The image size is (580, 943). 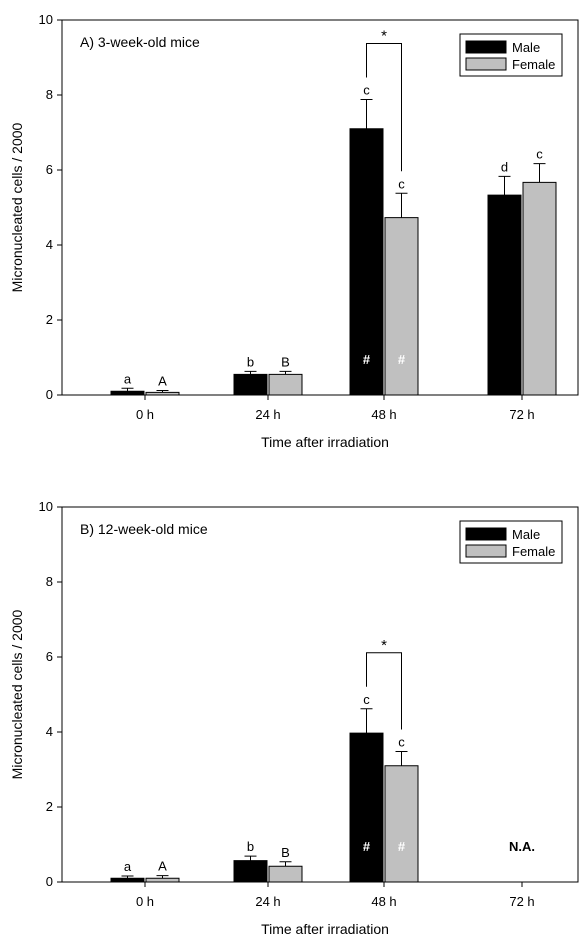 I want to click on panel-title: A) 3-week-old mice, so click(x=140, y=42).